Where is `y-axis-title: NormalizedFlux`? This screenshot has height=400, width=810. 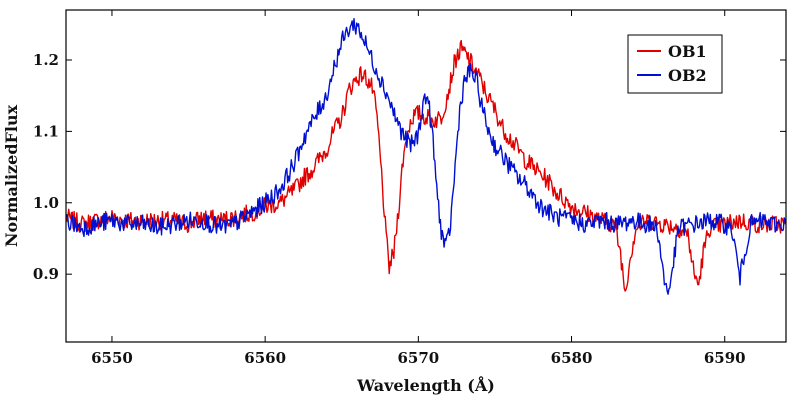
y-axis-title: NormalizedFlux is located at coordinates (11, 175).